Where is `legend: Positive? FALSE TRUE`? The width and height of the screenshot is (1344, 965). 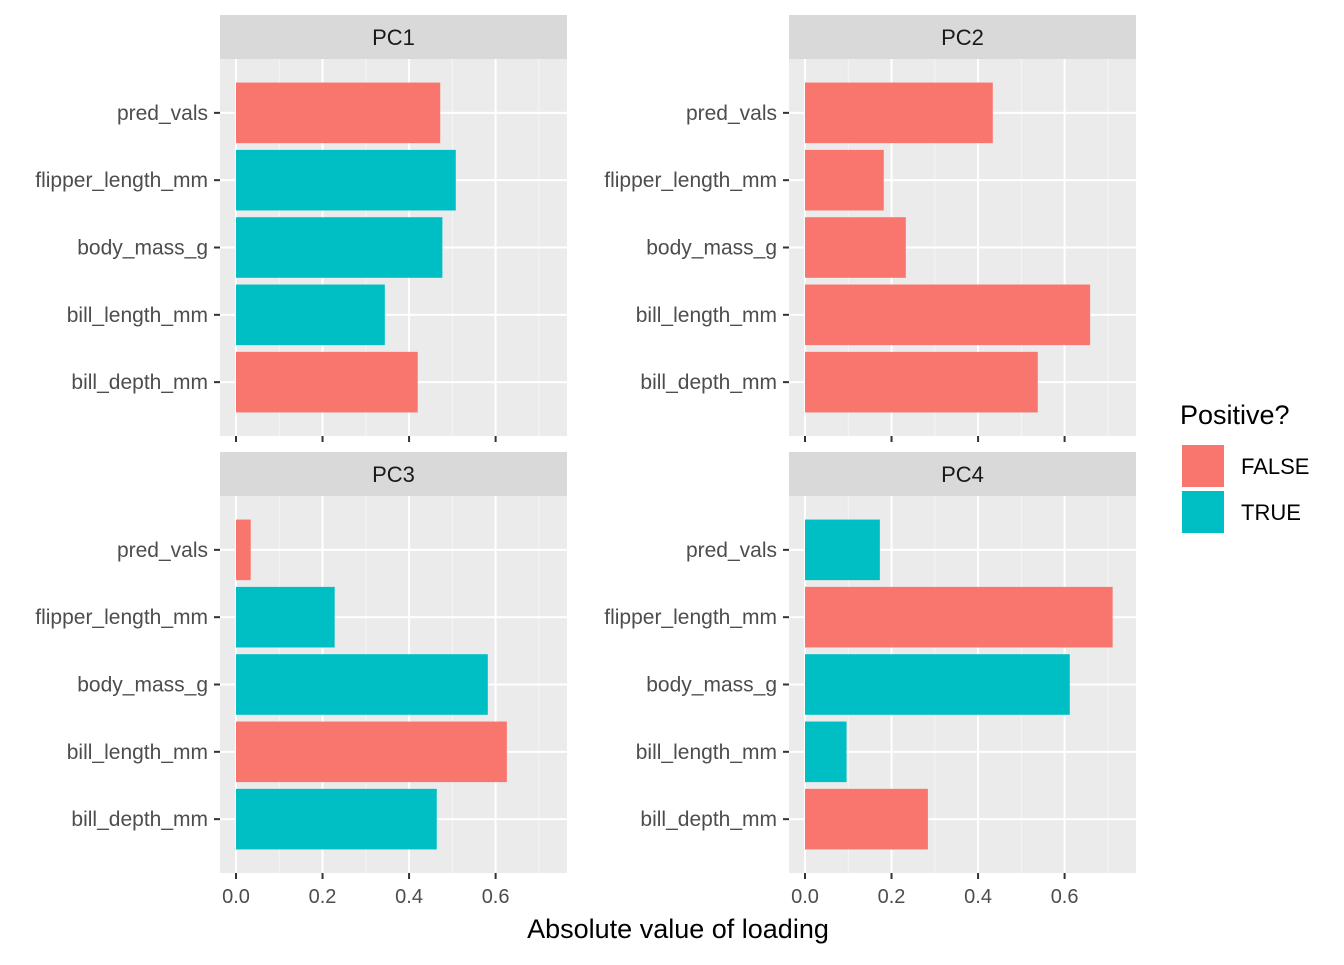
legend: Positive? FALSE TRUE is located at coordinates (1244, 467).